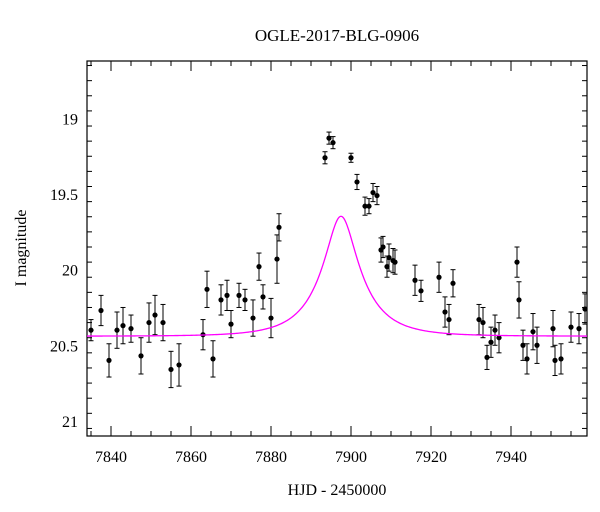 The image size is (600, 512). What do you see at coordinates (351, 457) in the screenshot?
I see `x-tick-label: 7900` at bounding box center [351, 457].